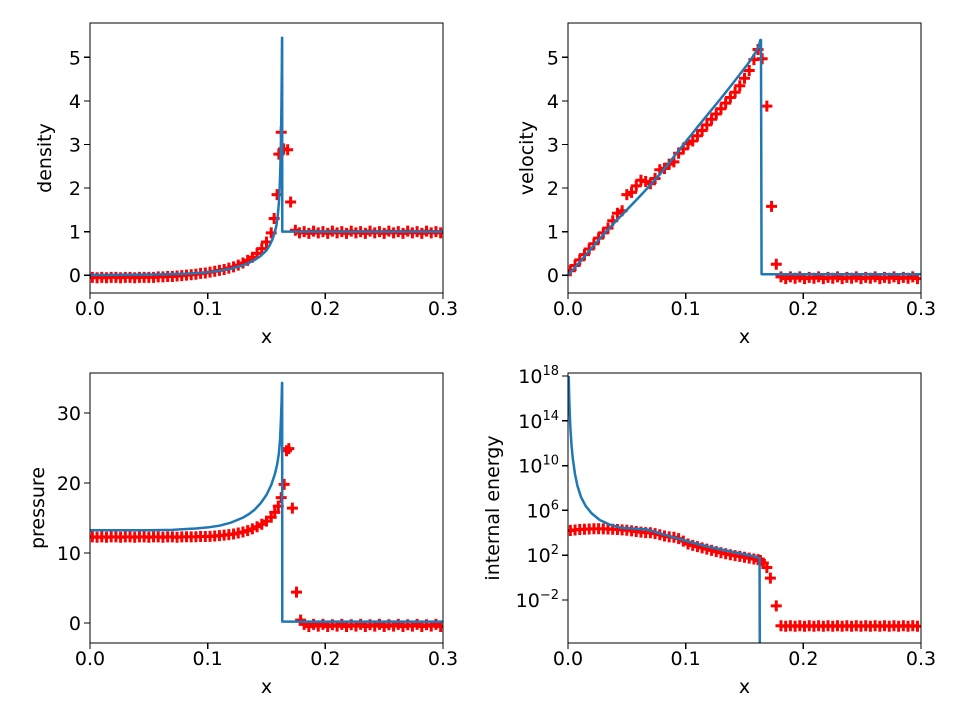 The image size is (960, 720). I want to click on density-xtick-label: 0.2, so click(325, 309).